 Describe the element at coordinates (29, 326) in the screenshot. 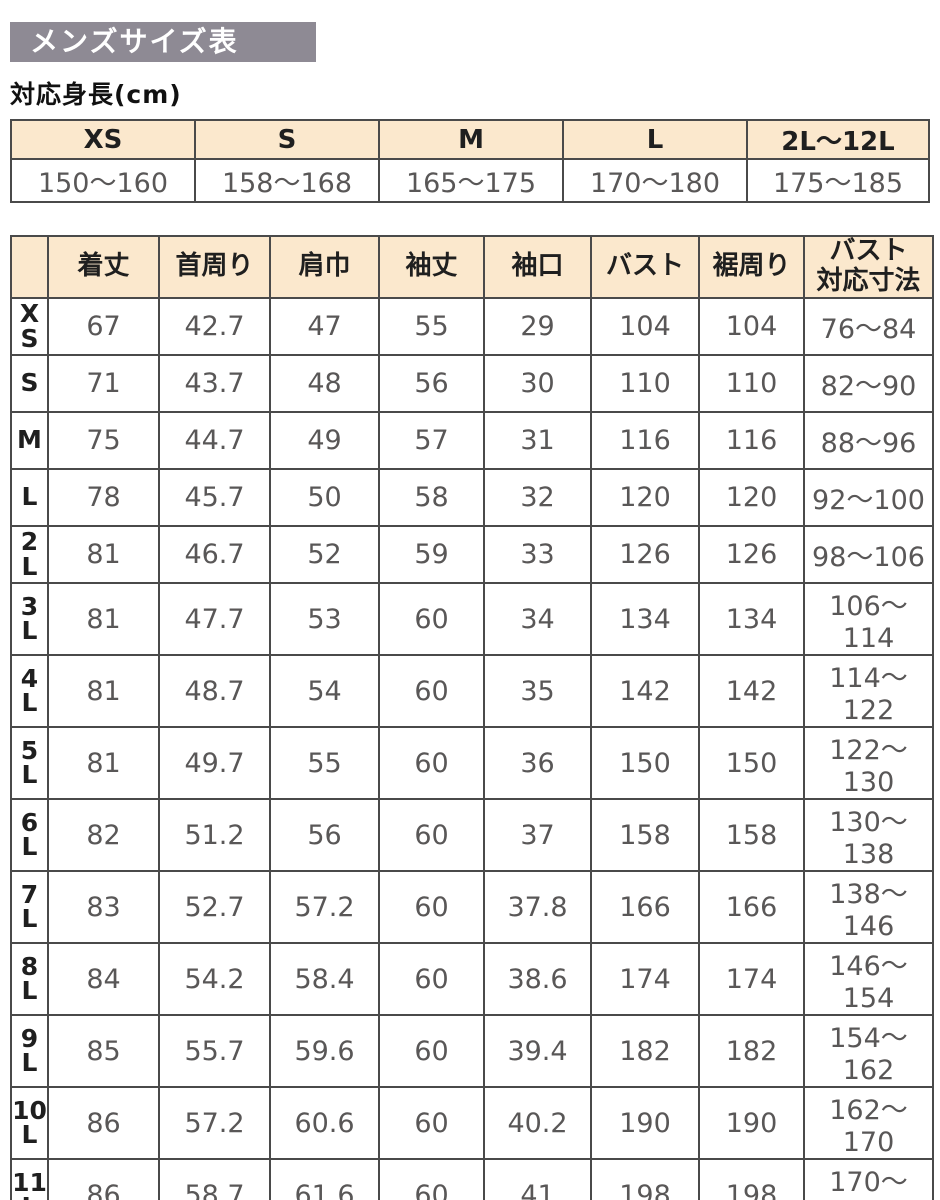

I see `size-label: X S` at that location.